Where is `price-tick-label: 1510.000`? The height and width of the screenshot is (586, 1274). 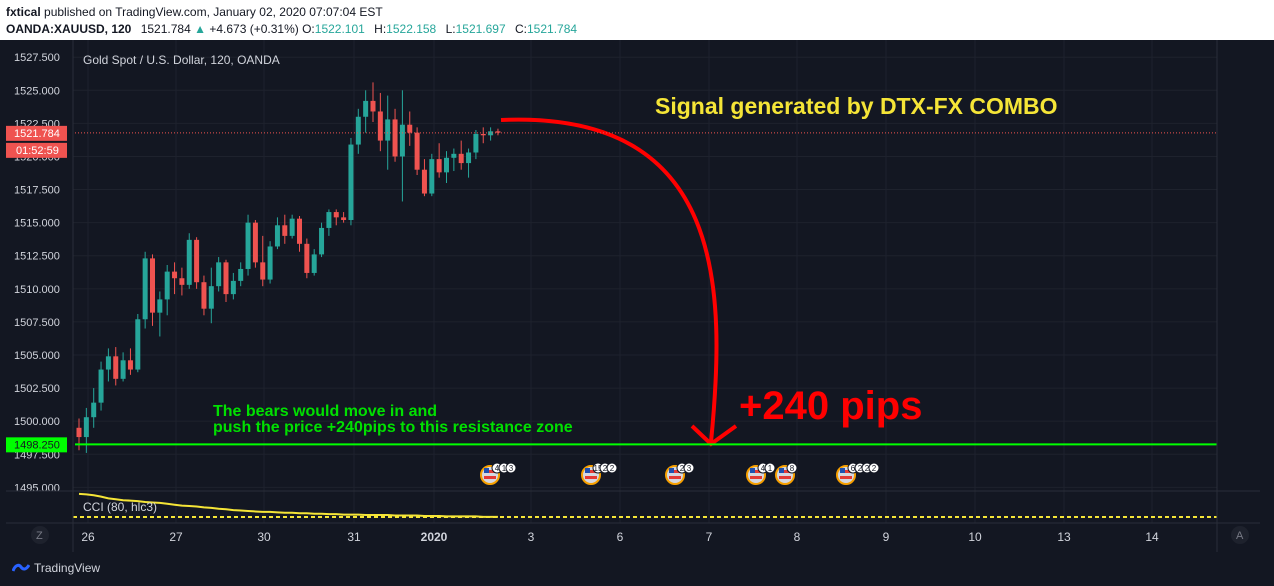
price-tick-label: 1510.000 is located at coordinates (37, 290).